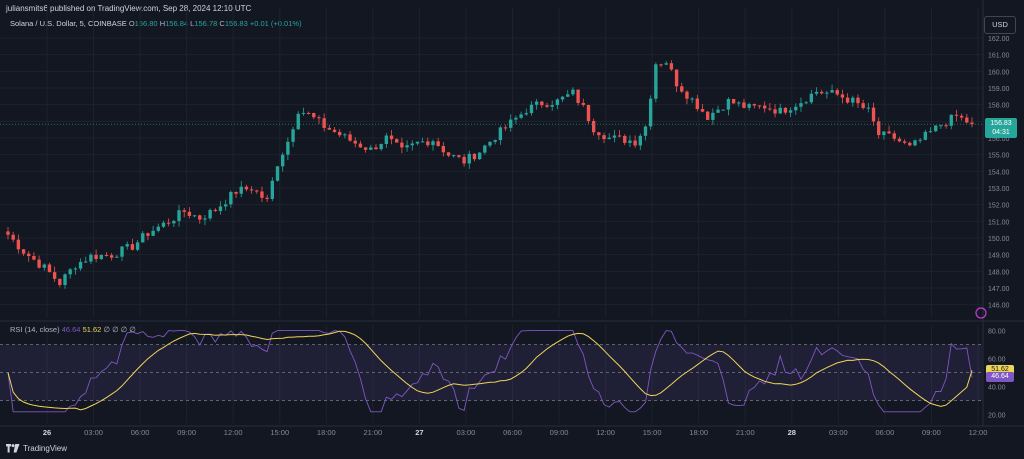 This screenshot has width=1024, height=459. I want to click on y-tick-label: 149.00, so click(999, 256).